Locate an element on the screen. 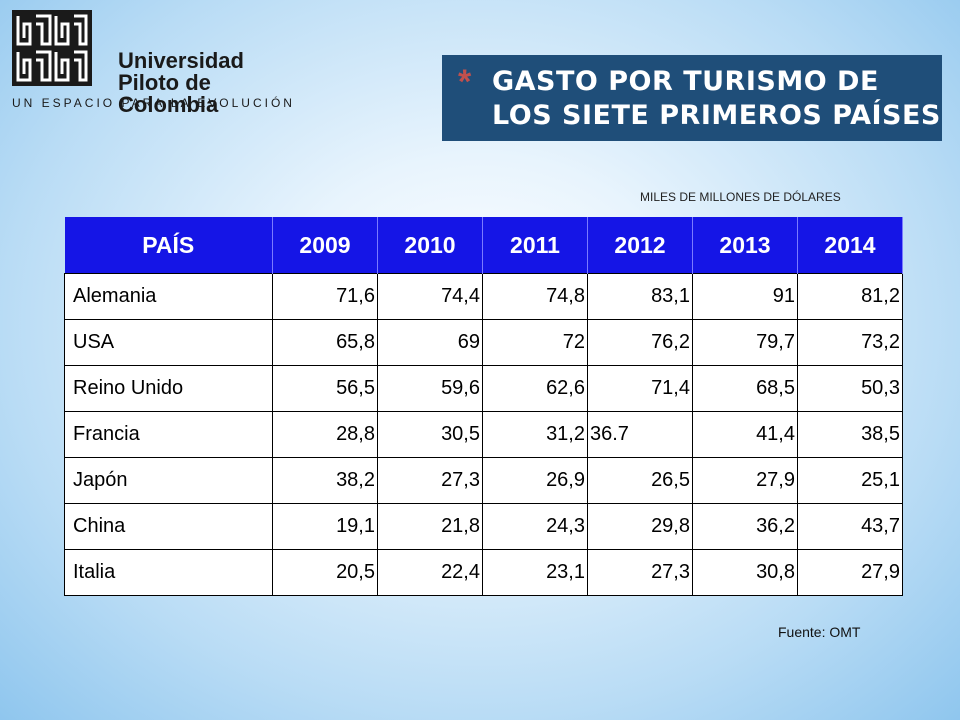 The image size is (960, 720). table-header-row: PAÍS 2009 2010 2011 2012 2013 2014 is located at coordinates (483, 245).